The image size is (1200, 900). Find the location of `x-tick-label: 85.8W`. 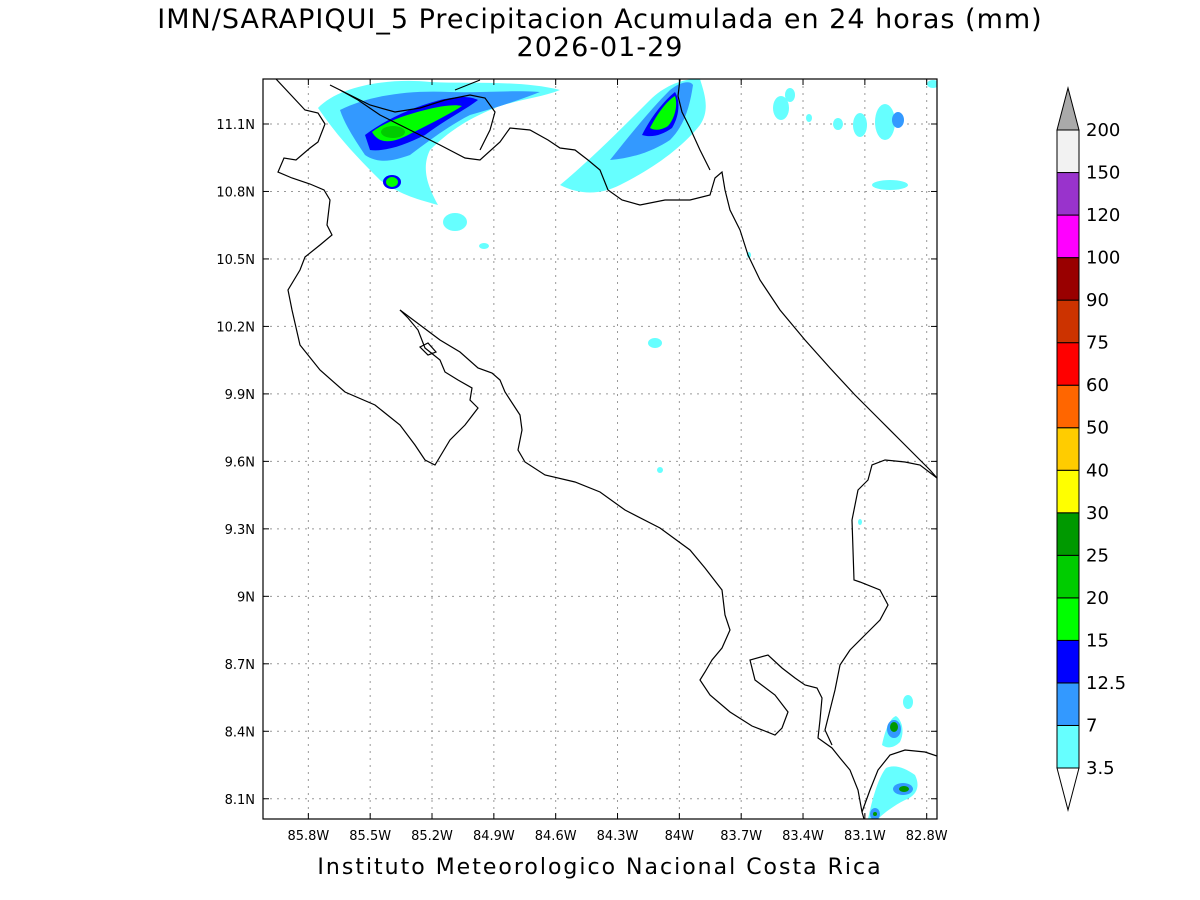

x-tick-label: 85.8W is located at coordinates (308, 836).